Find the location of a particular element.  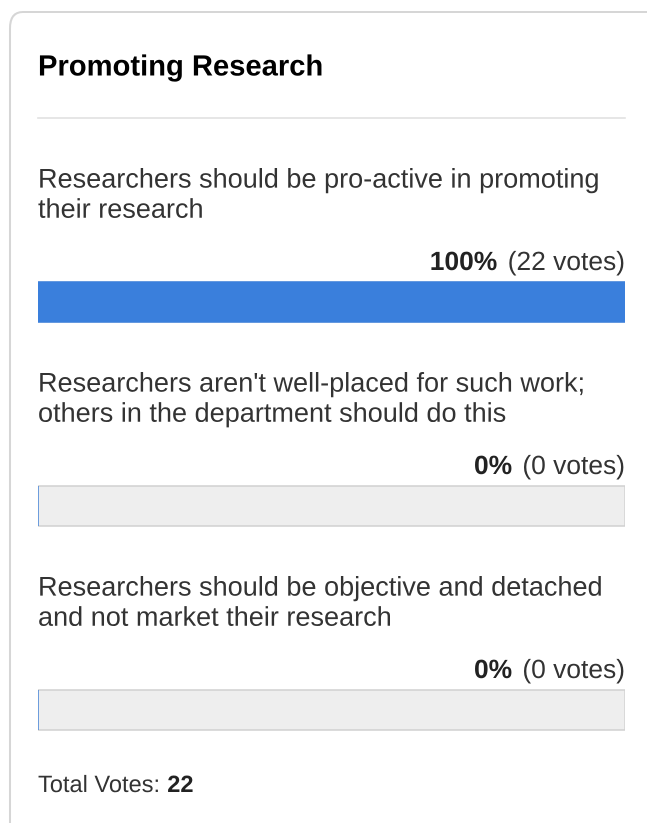

y-tick-label: Researchers should be objective and detached and not market their research is located at coordinates (320, 601).